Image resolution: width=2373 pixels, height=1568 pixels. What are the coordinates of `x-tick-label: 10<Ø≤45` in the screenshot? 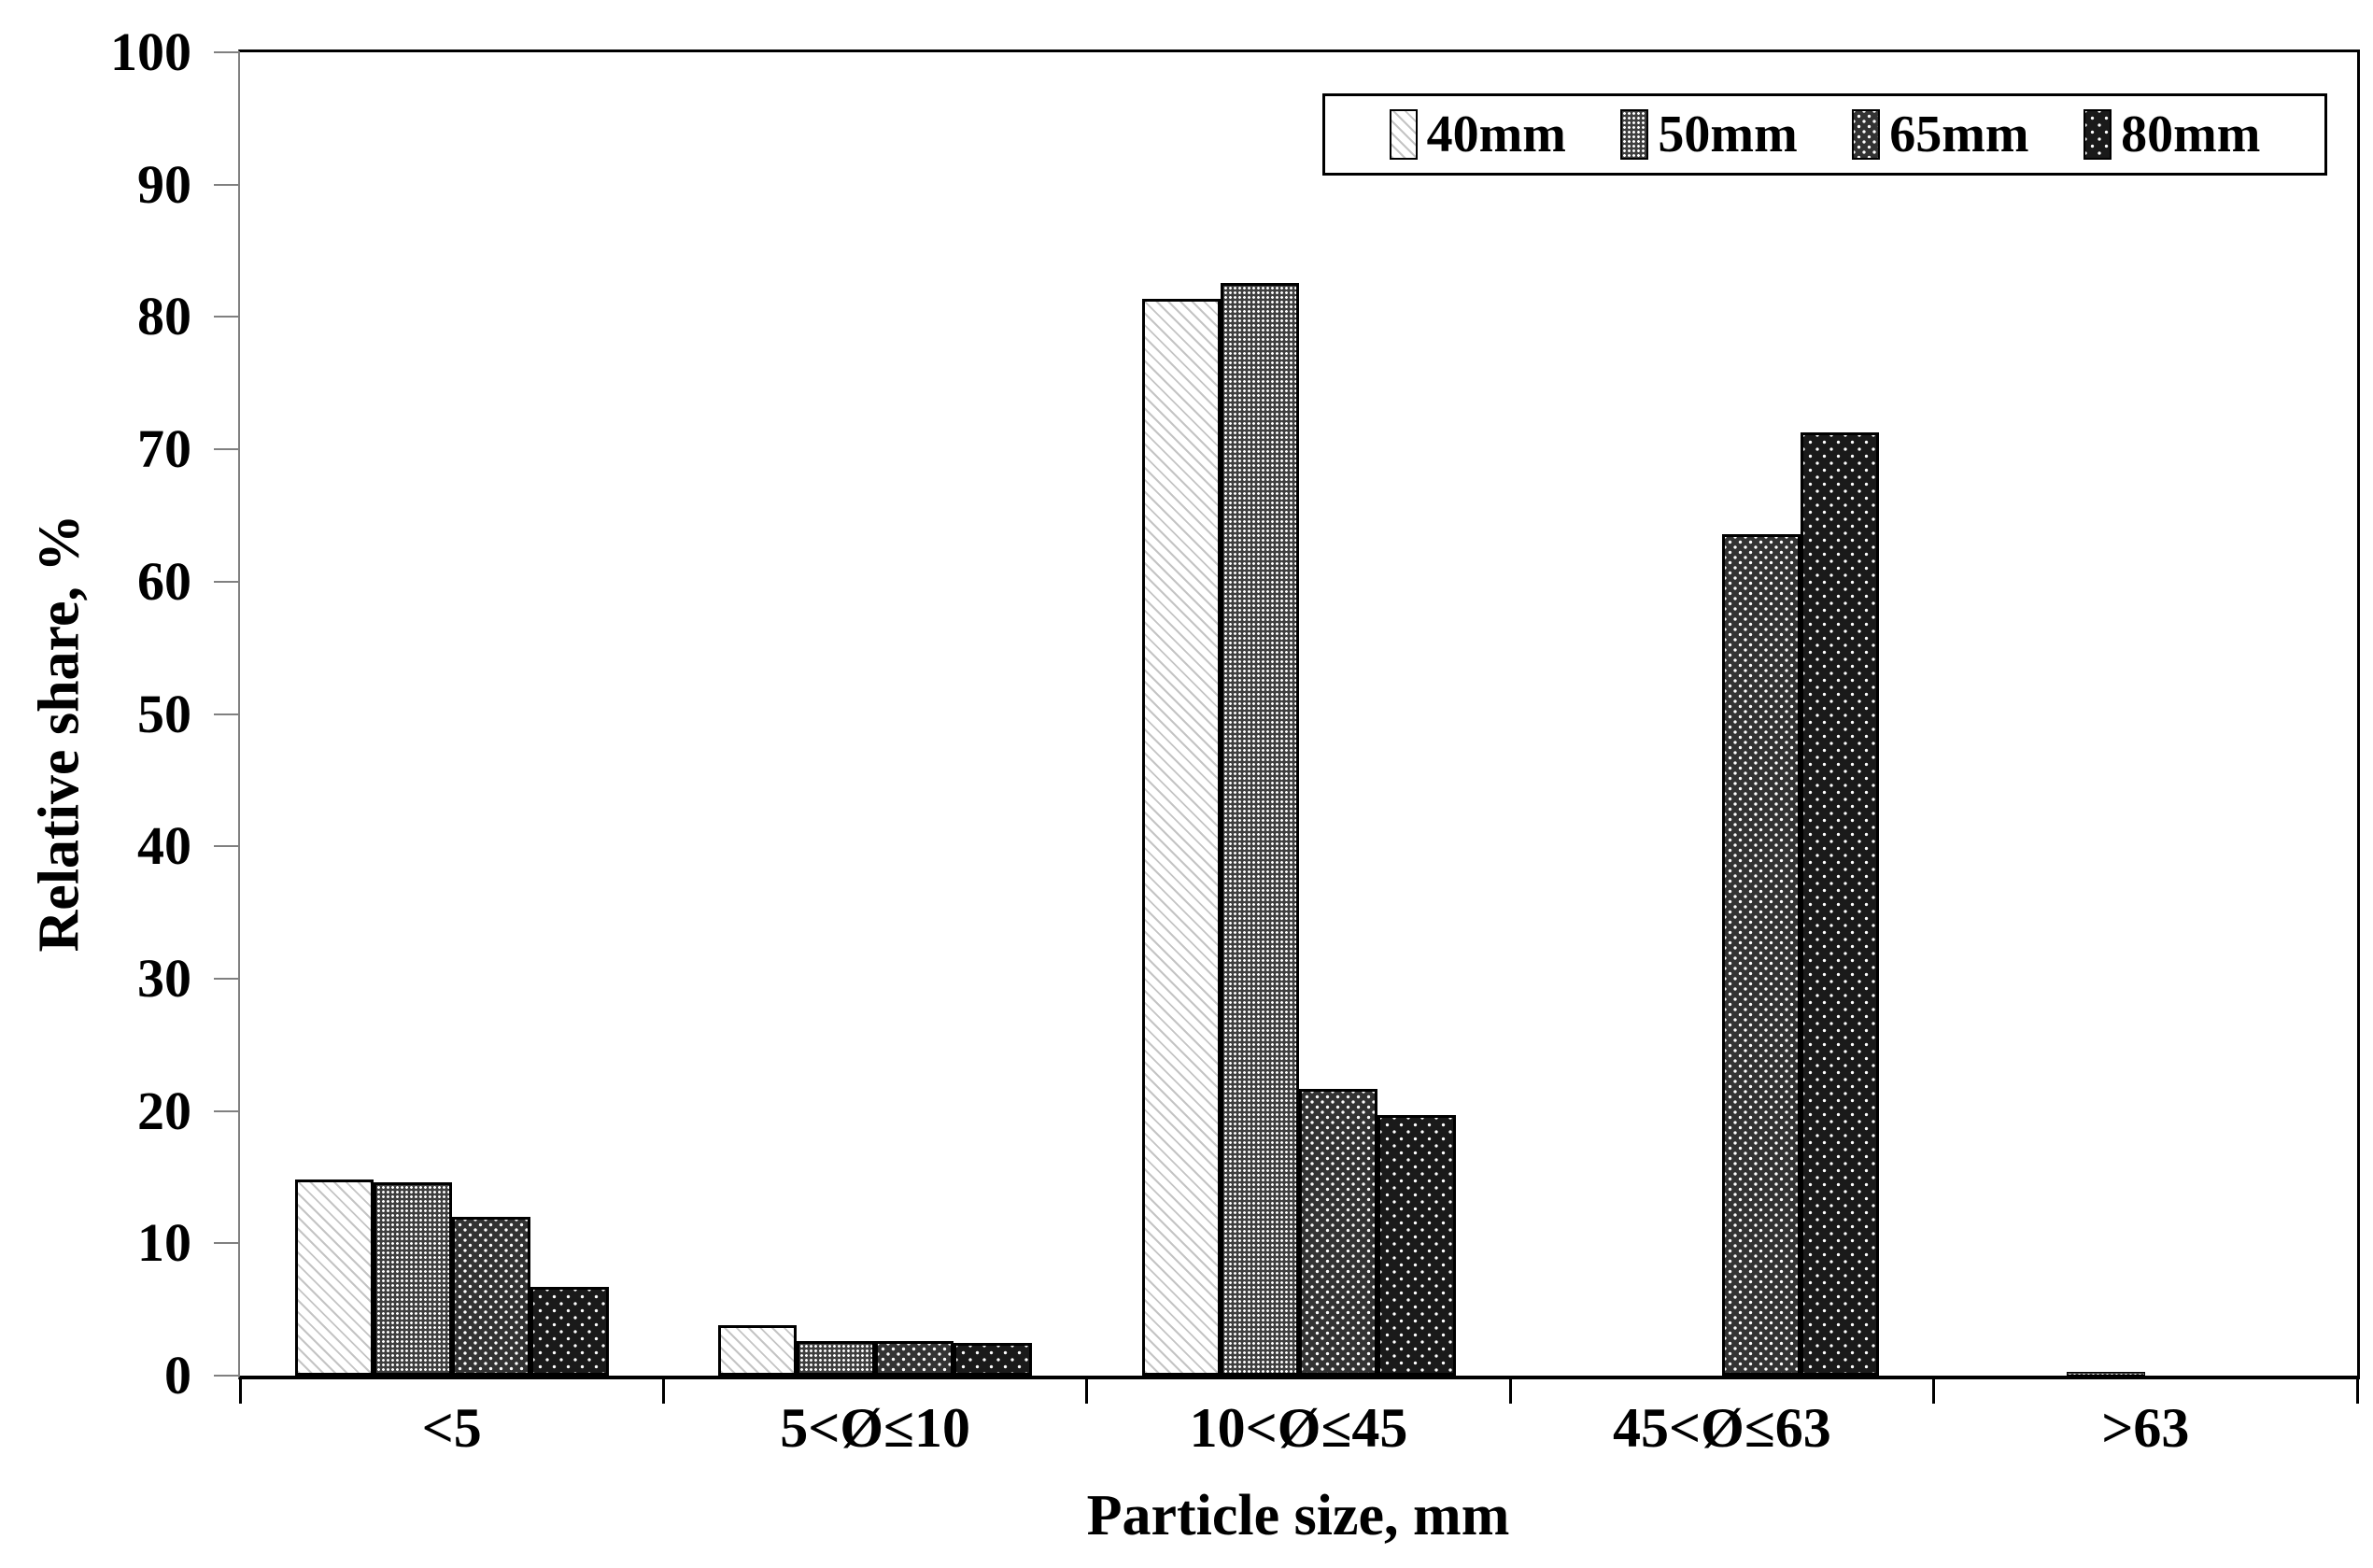 It's located at (1299, 1428).